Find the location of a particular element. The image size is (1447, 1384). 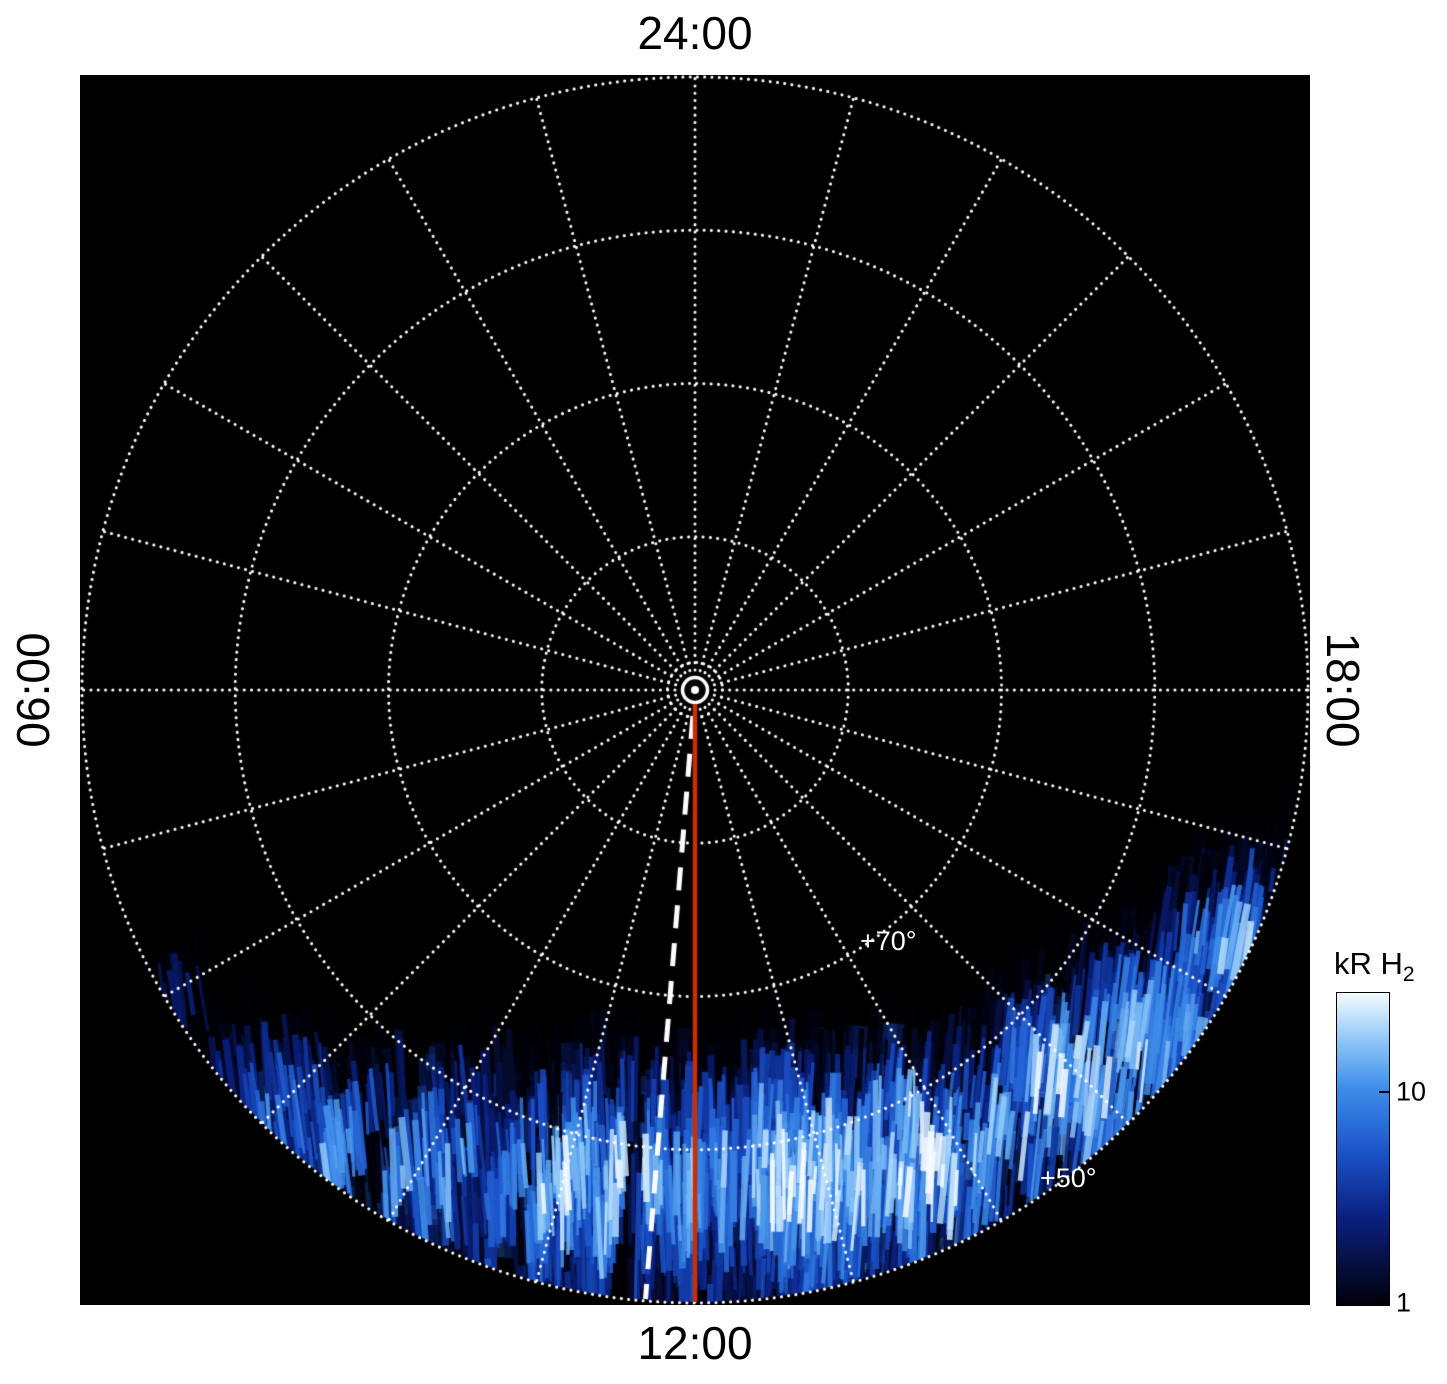

colorbar-title: kR H2 is located at coordinates (1374, 966).